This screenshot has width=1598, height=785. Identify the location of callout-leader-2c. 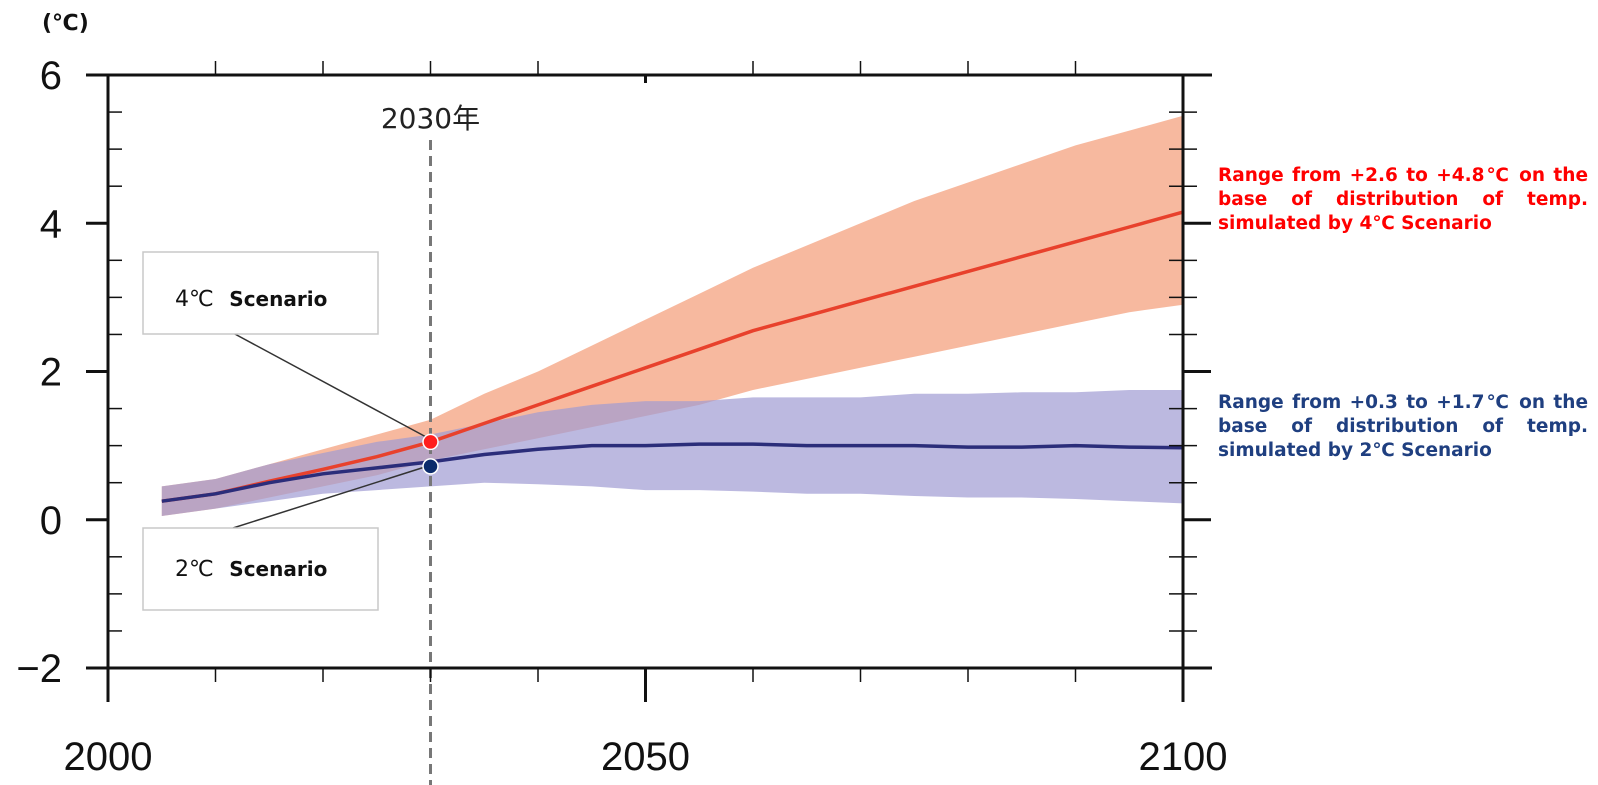
(330, 497).